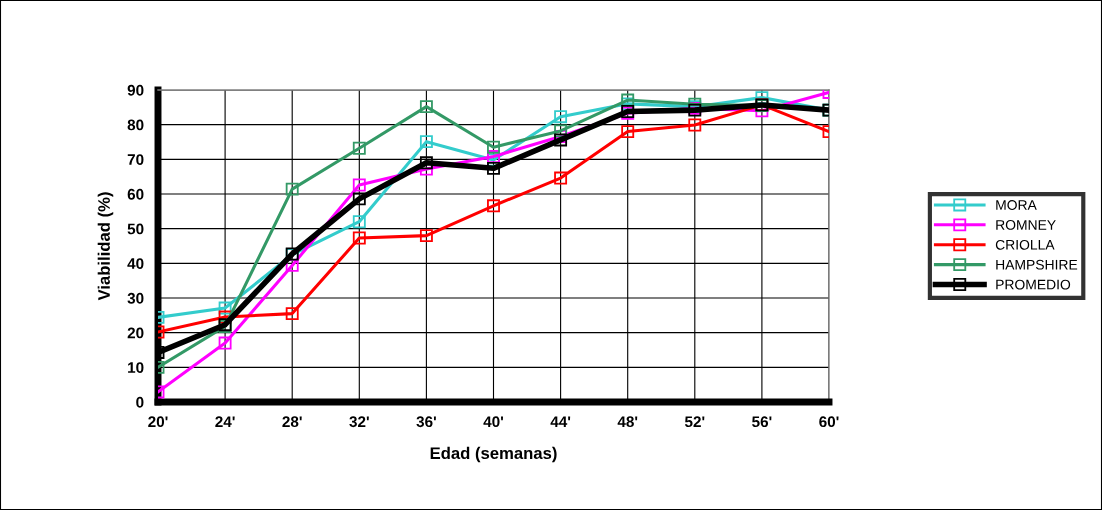  What do you see at coordinates (560, 421) in the screenshot?
I see `x-tick-label: 44'` at bounding box center [560, 421].